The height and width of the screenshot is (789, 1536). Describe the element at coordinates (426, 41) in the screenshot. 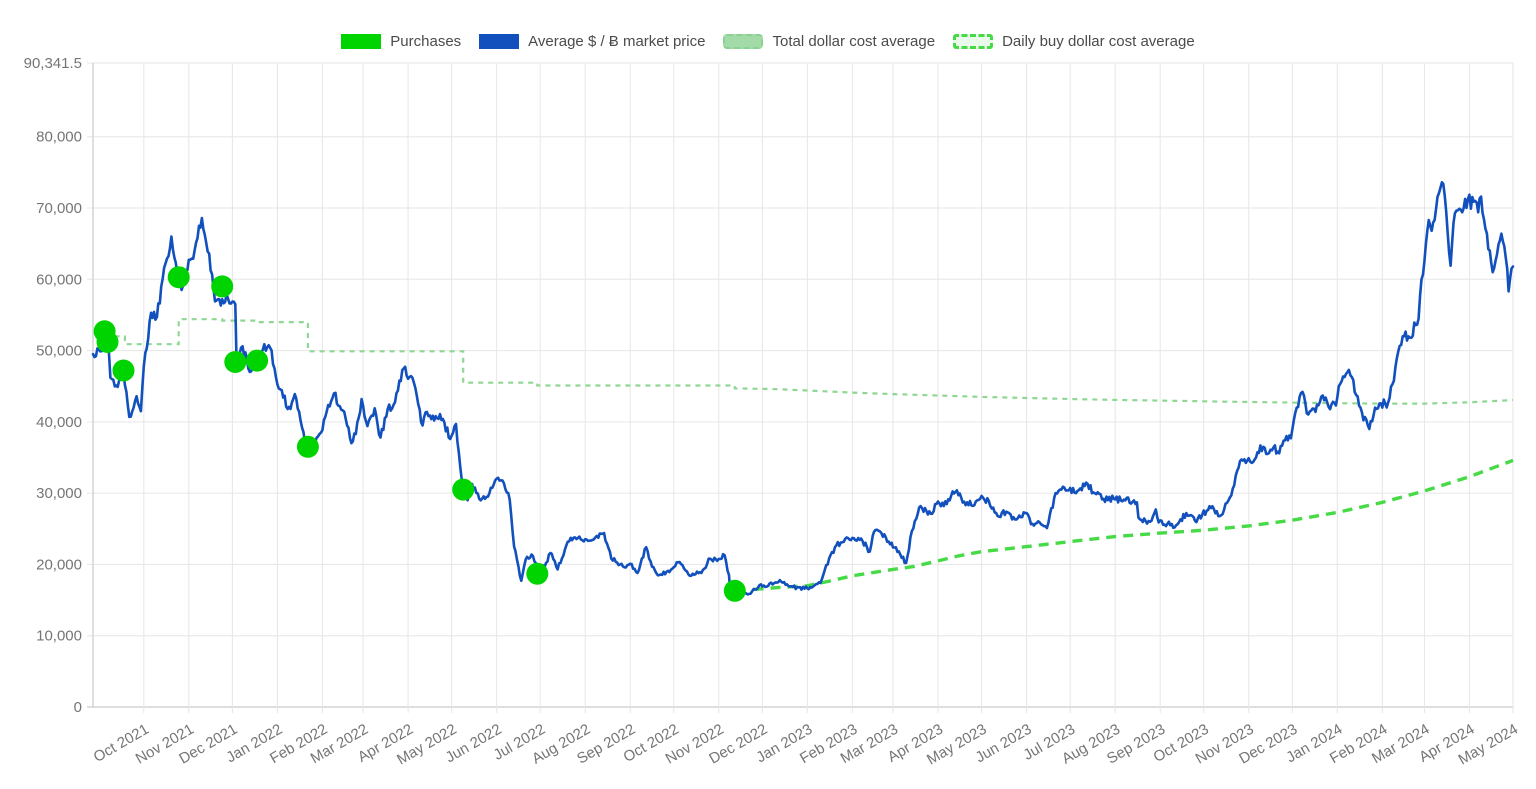

I see `legend-label: Purchases` at that location.